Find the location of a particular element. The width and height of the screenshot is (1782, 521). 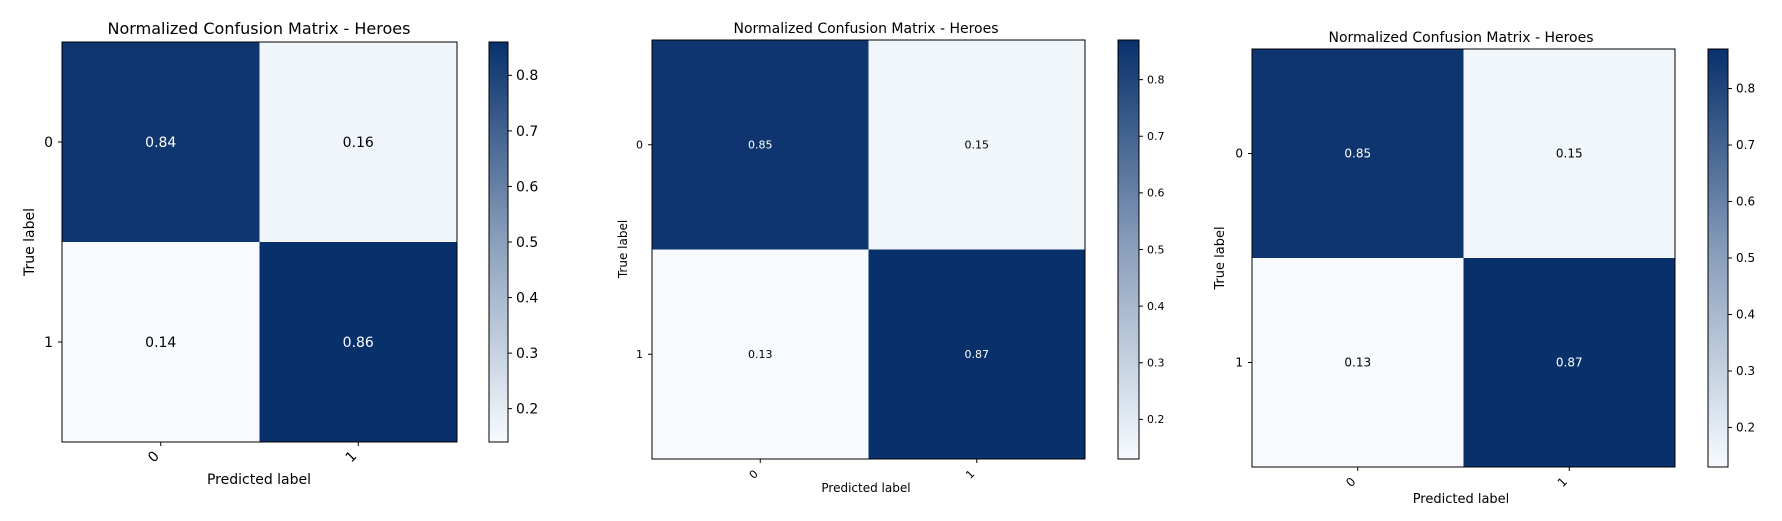

cell-value-label: 0.86 is located at coordinates (358, 343).